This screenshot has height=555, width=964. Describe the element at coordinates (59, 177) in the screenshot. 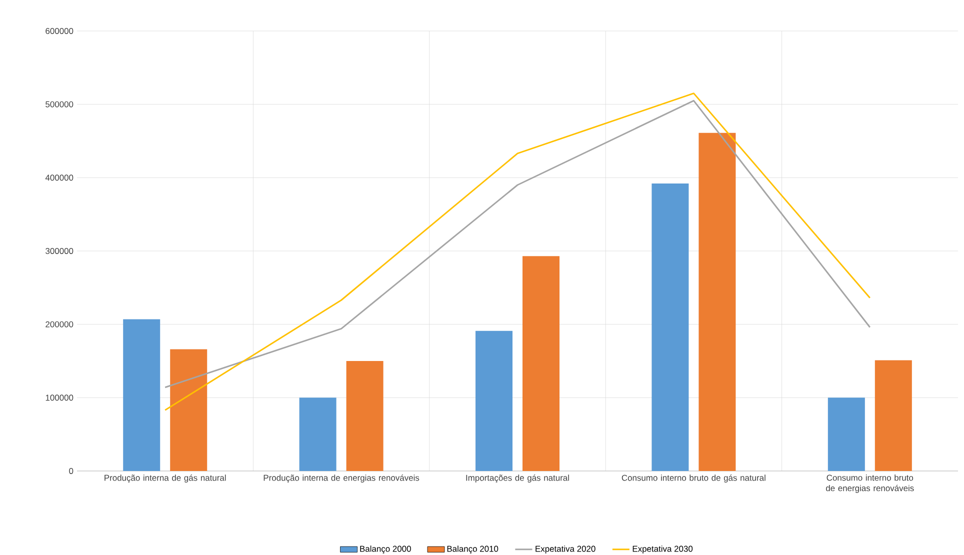

I see `y-tick-label: 400000` at that location.